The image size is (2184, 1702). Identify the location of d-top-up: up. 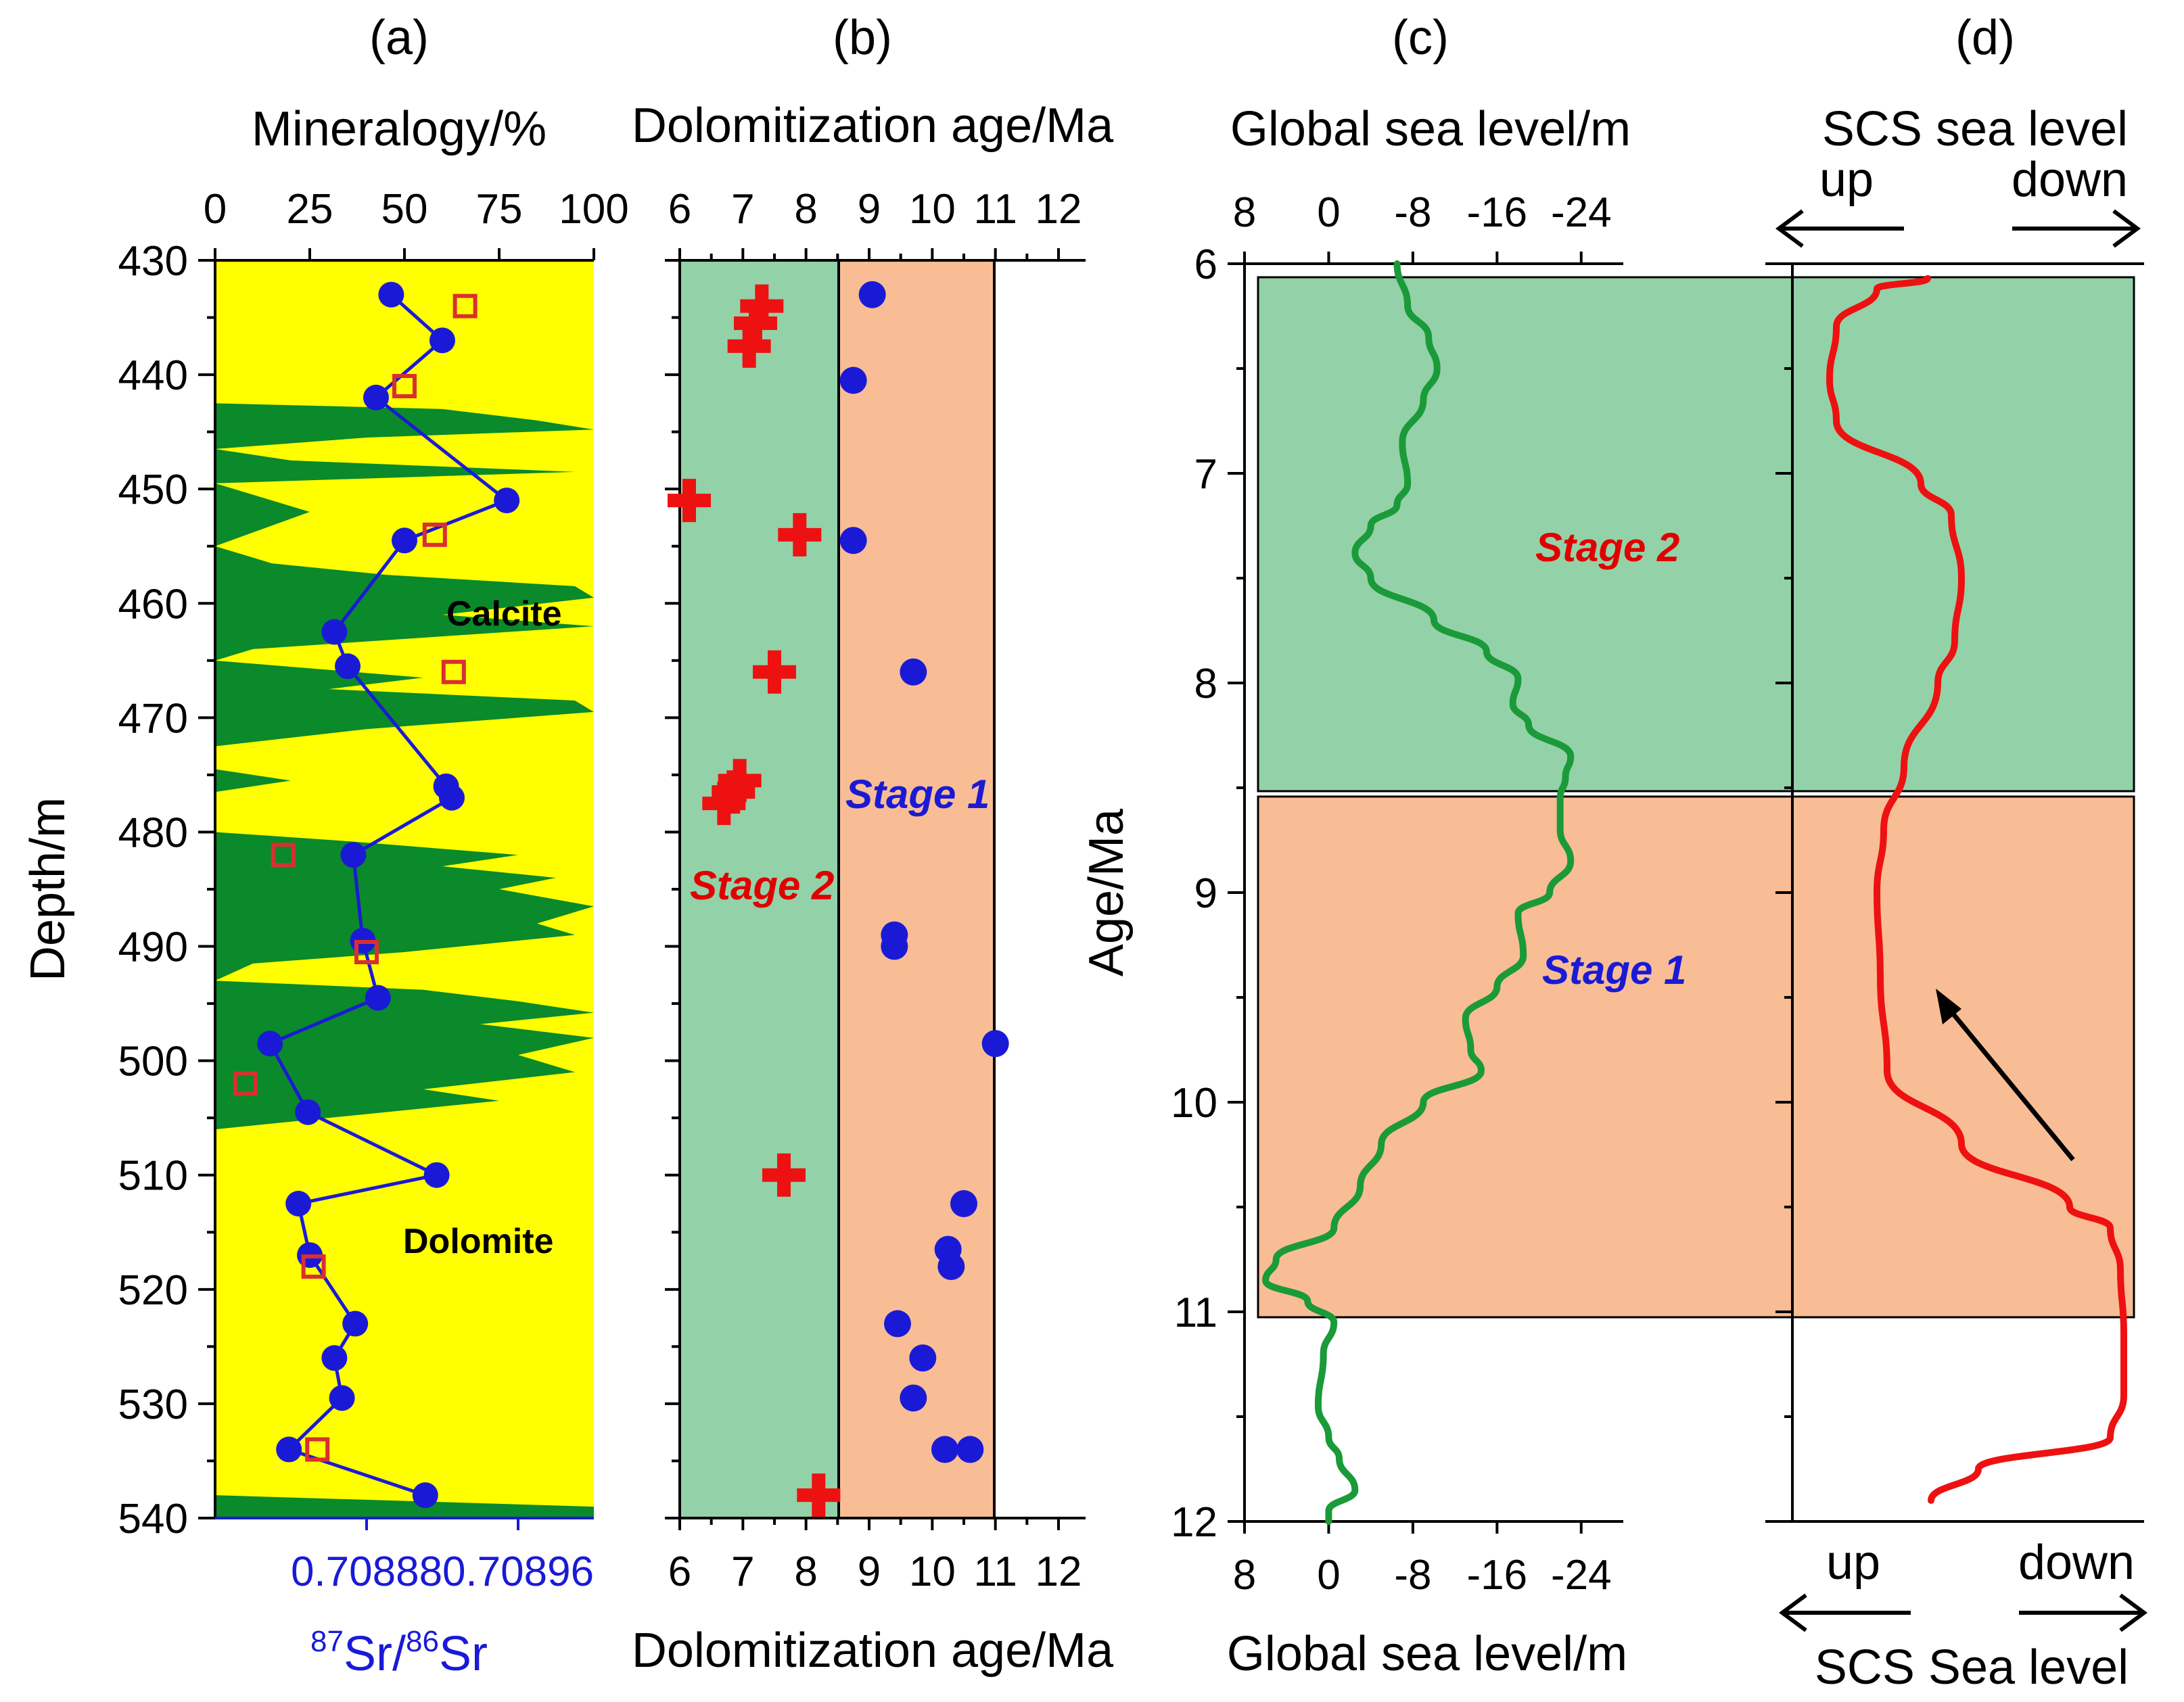
(1846, 180).